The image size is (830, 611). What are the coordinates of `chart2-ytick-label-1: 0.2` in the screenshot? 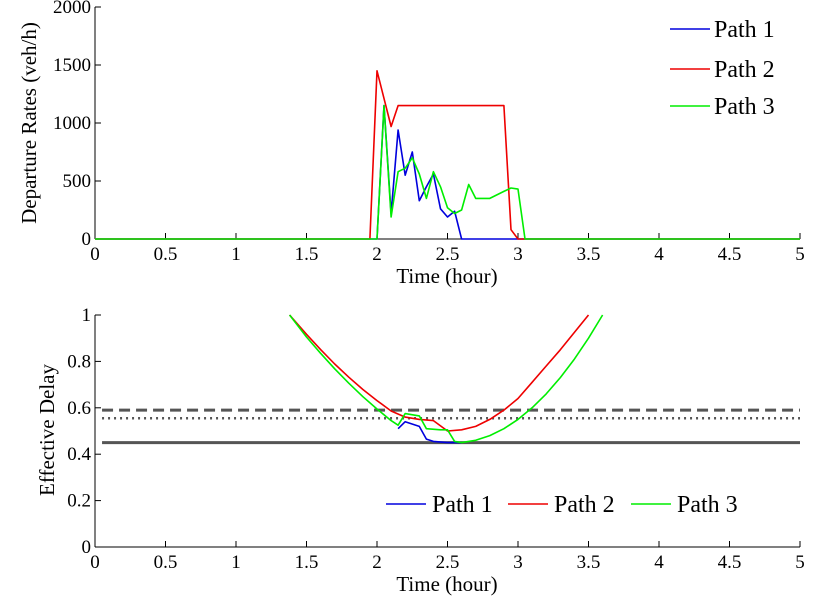 It's located at (79, 501).